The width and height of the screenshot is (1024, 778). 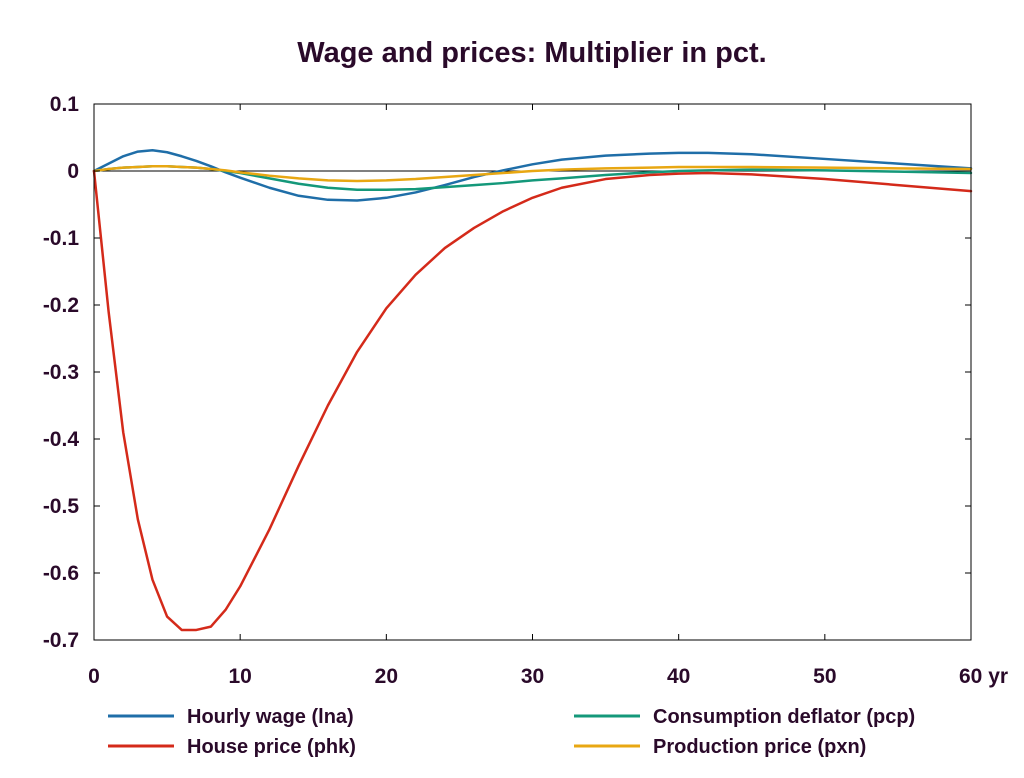 I want to click on x-tick-label: 20, so click(x=386, y=676).